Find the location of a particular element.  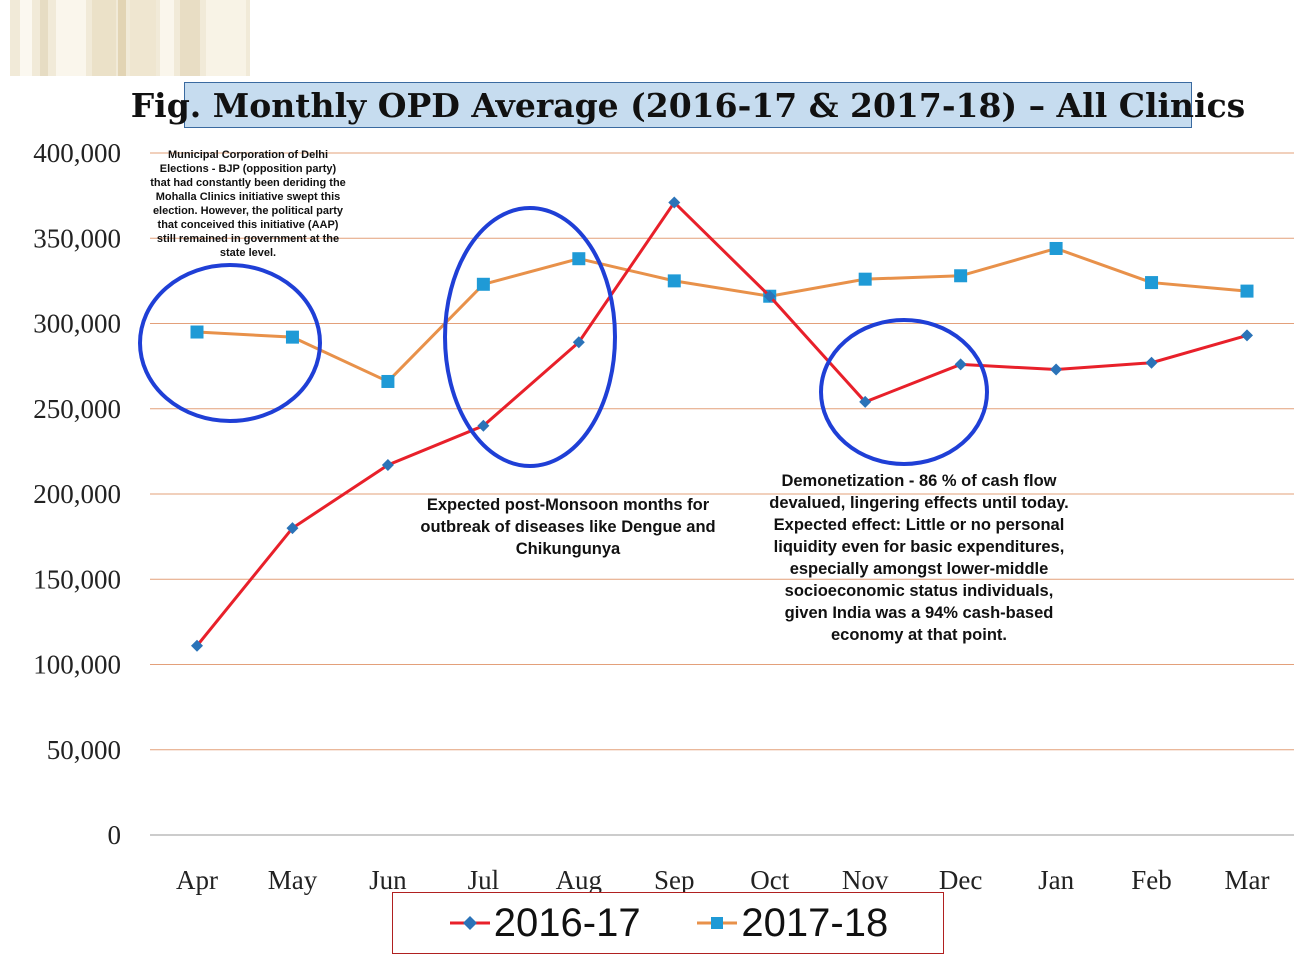

legend-item-2016-17: 2016-17 is located at coordinates (544, 923).